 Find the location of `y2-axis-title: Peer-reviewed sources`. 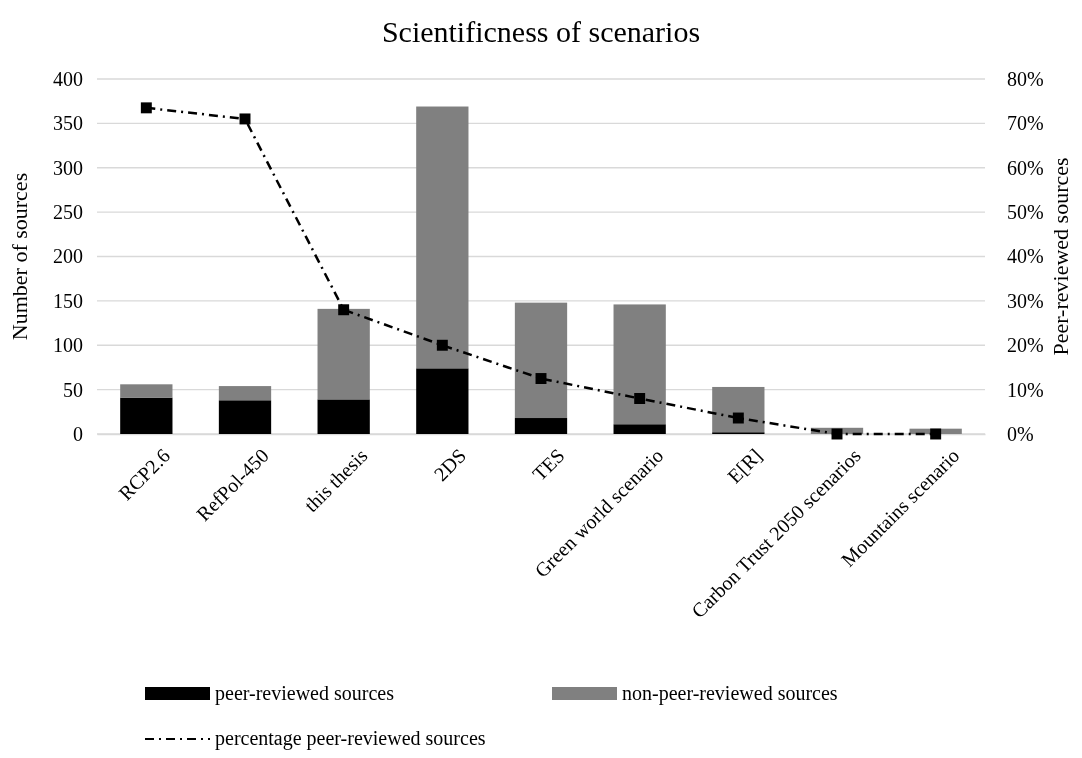

y2-axis-title: Peer-reviewed sources is located at coordinates (1060, 256).